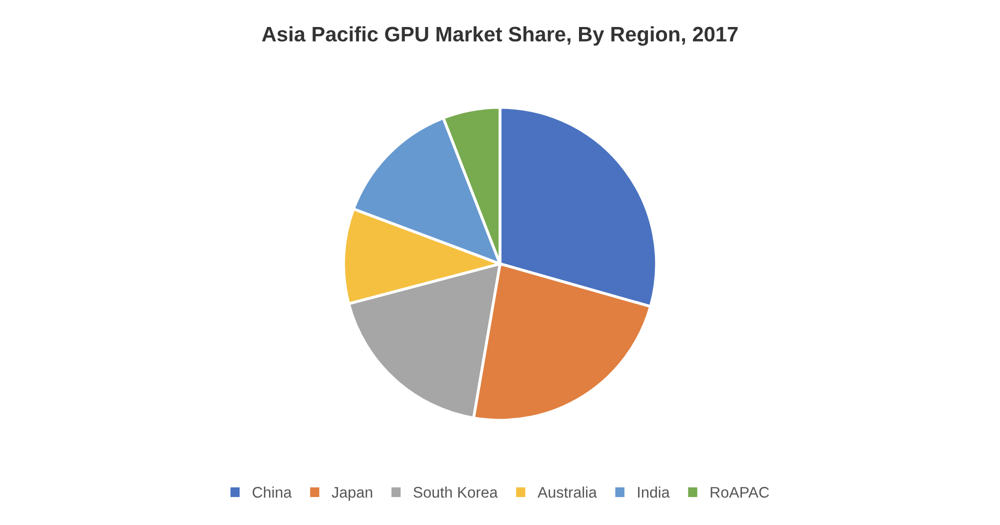 This screenshot has width=1000, height=525. What do you see at coordinates (352, 494) in the screenshot?
I see `legend-label: Japan` at bounding box center [352, 494].